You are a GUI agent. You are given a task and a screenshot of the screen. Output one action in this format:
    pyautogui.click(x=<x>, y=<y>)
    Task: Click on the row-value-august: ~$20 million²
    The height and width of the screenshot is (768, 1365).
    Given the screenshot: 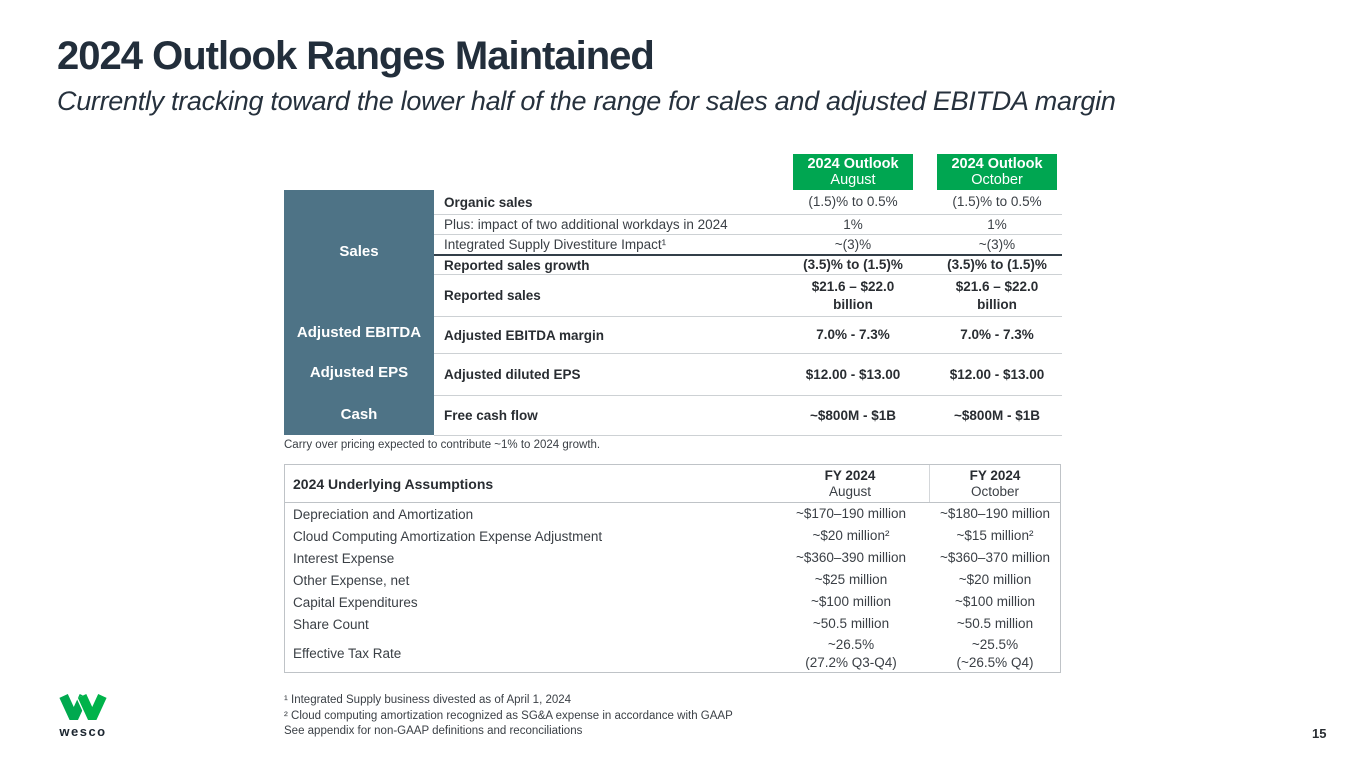 What is the action you would take?
    pyautogui.click(x=851, y=536)
    